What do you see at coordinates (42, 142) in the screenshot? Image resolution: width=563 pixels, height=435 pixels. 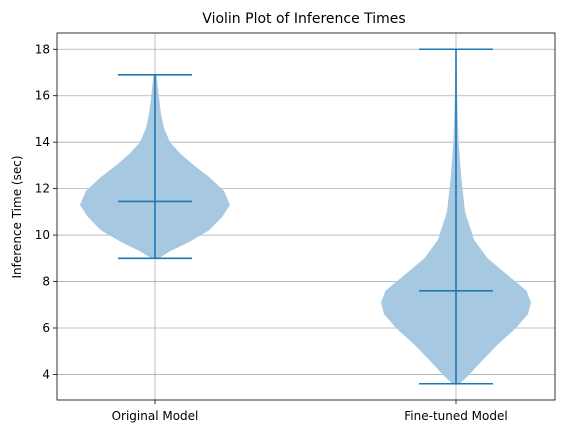 I see `y-tick-label: 14` at bounding box center [42, 142].